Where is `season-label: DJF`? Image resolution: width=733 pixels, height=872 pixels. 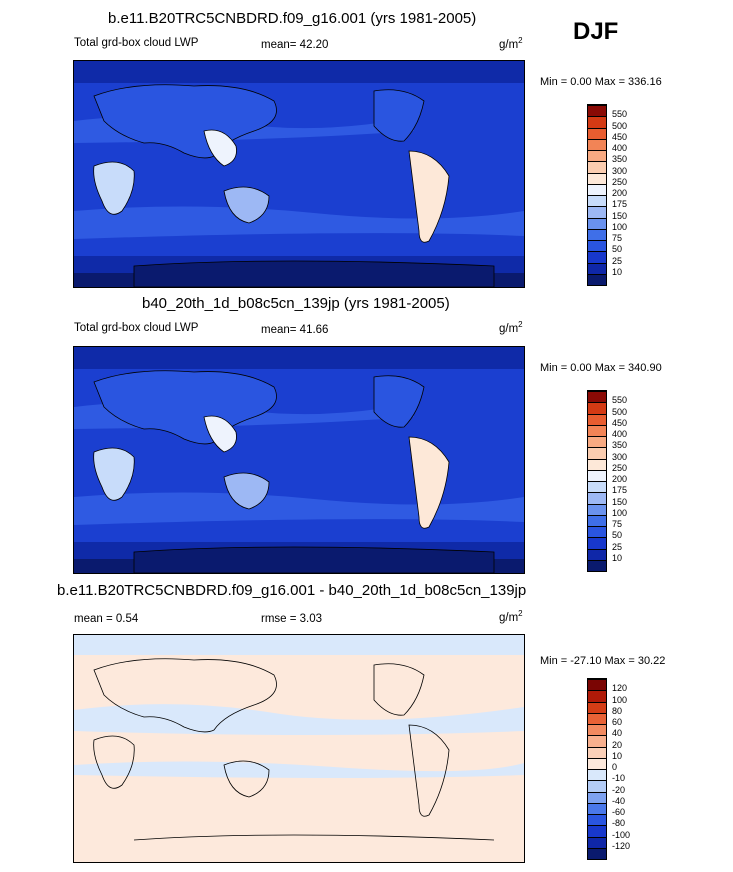 season-label: DJF is located at coordinates (596, 31).